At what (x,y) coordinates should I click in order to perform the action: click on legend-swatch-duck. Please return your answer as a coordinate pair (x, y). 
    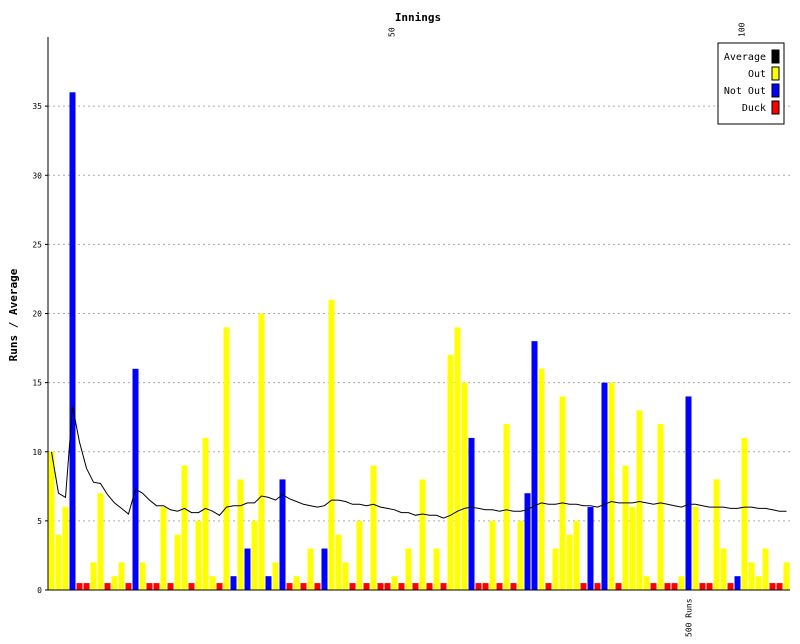
    Looking at the image, I should click on (775, 107).